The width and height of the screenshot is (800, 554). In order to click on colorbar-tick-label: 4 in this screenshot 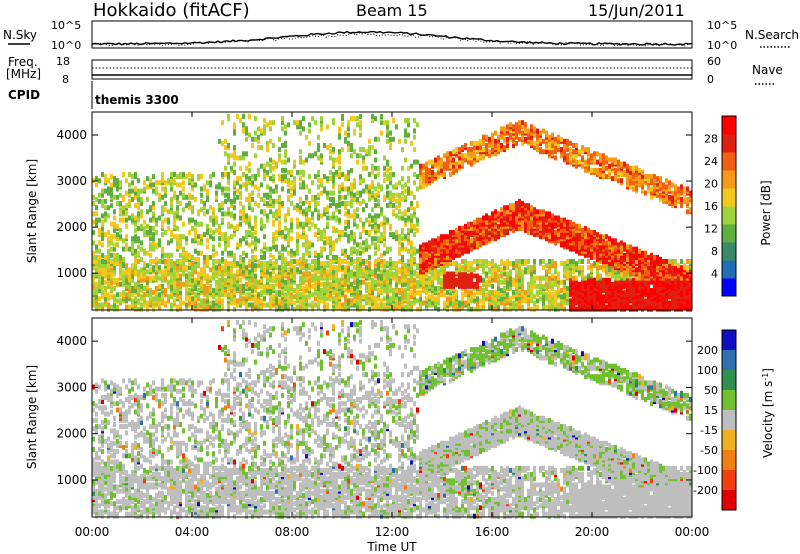, I will do `click(714, 274)`.